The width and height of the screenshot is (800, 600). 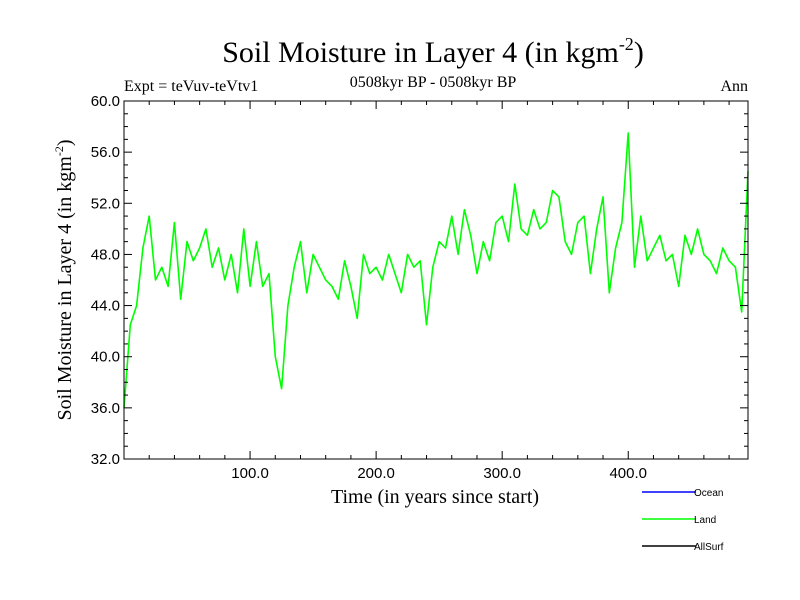 I want to click on chart-title-main: Soil Moisture in Layer 4 (in kgm, so click(x=420, y=52).